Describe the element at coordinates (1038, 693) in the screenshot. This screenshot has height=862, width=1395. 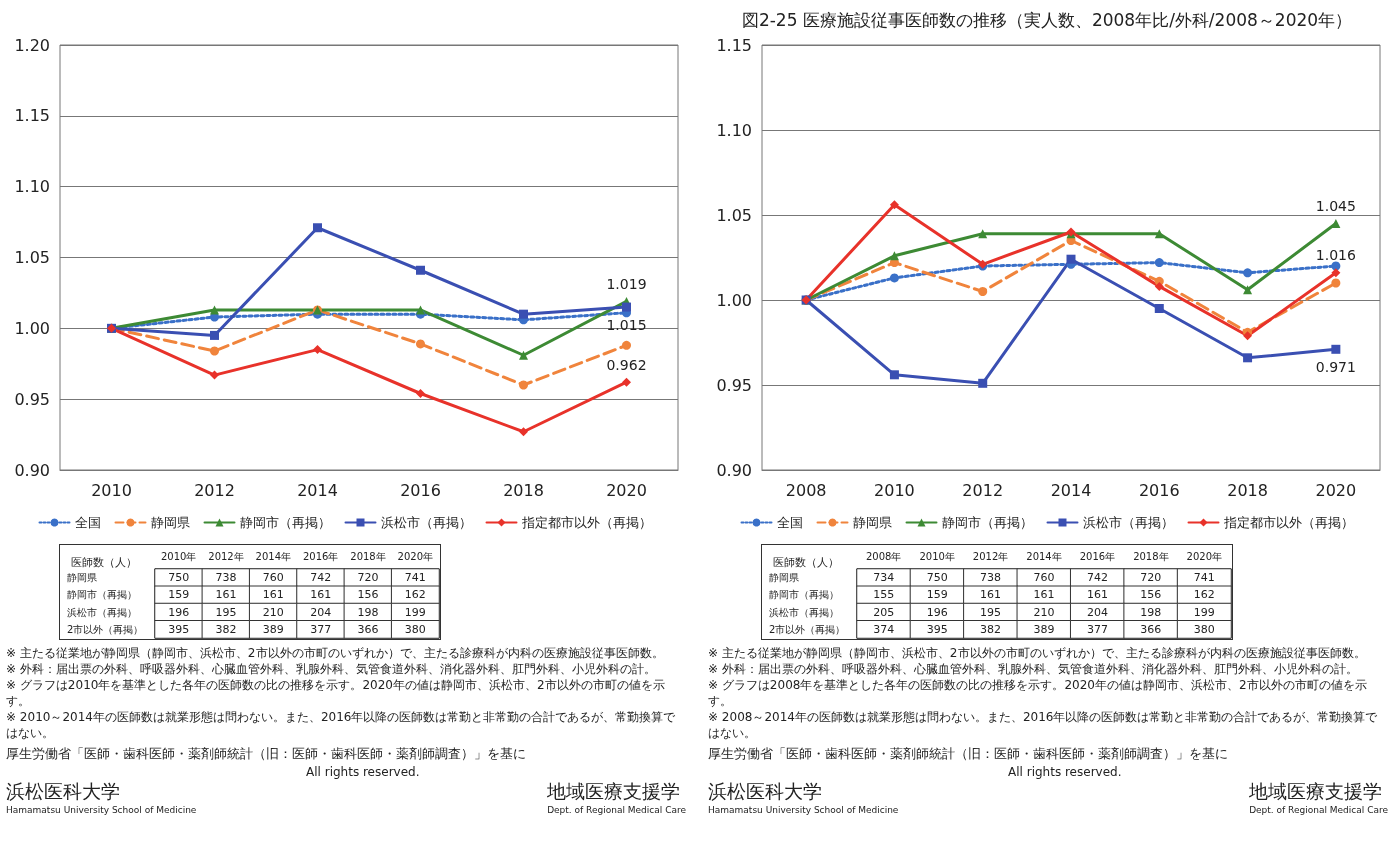
I see `text: ※ グラフは2008年を基準とした各年の医師数の比の推移を示す。2020年の値は静岡市、浜松市、2市以外の市町の値を示す。` at that location.